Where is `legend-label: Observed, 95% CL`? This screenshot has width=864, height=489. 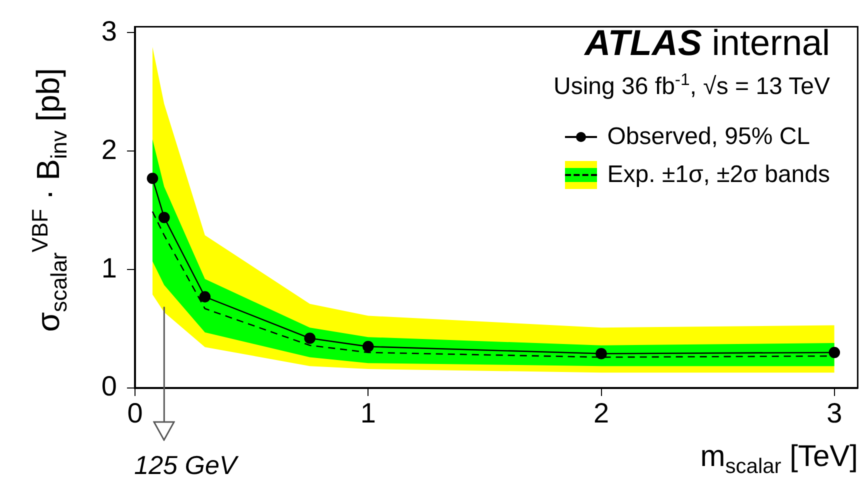 legend-label: Observed, 95% CL is located at coordinates (708, 137).